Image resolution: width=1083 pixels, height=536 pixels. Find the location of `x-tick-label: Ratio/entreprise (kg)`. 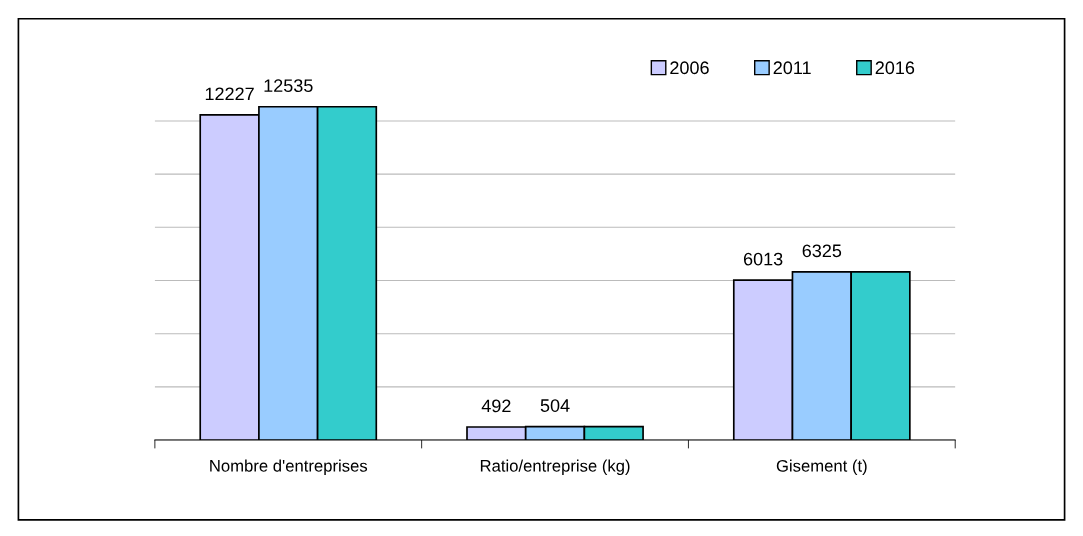

x-tick-label: Ratio/entreprise (kg) is located at coordinates (555, 467).